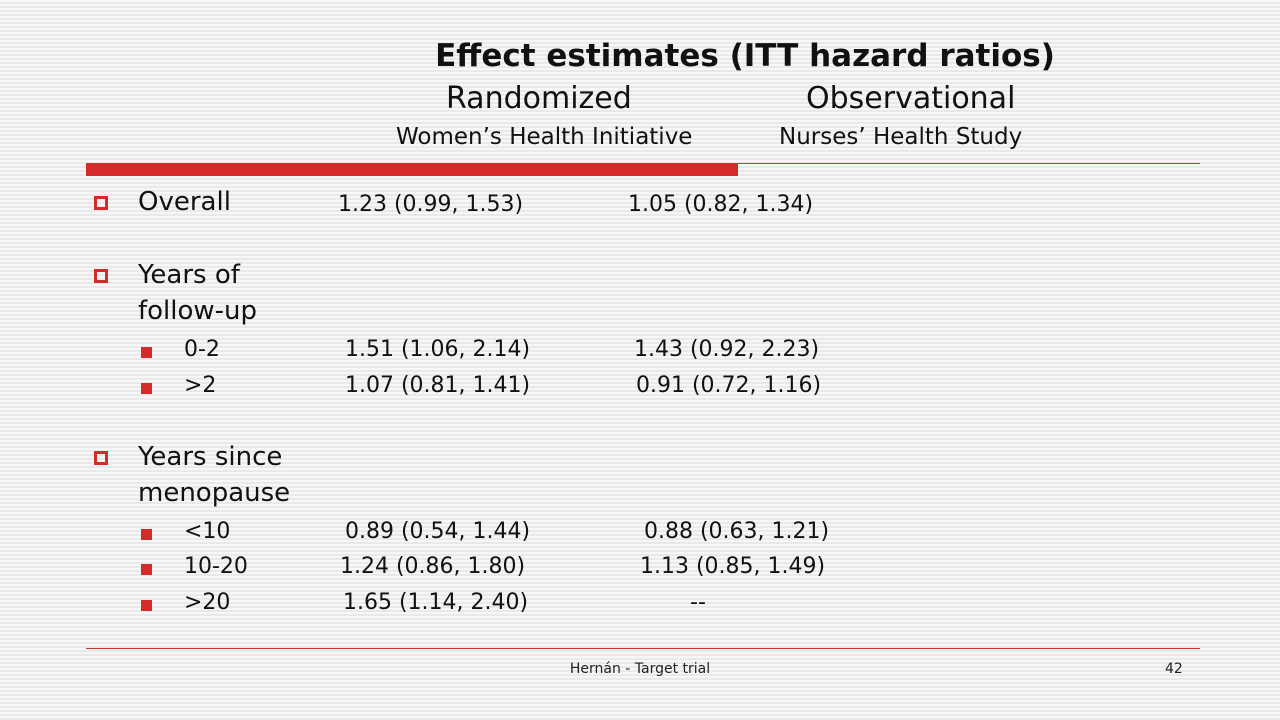 This screenshot has width=1280, height=720. What do you see at coordinates (698, 602) in the screenshot?
I see `menopause-row-observational-value: --` at bounding box center [698, 602].